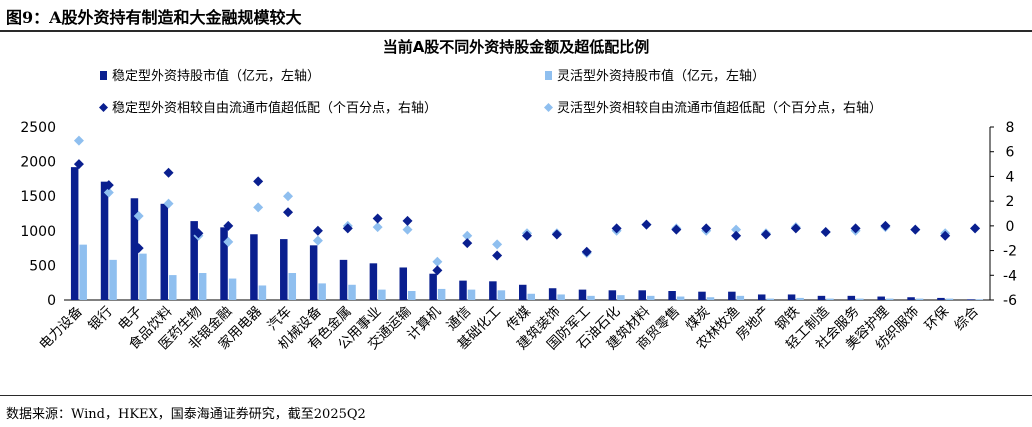 This screenshot has width=1032, height=427. Describe the element at coordinates (1010, 227) in the screenshot. I see `y-right-tick-label: 0` at that location.